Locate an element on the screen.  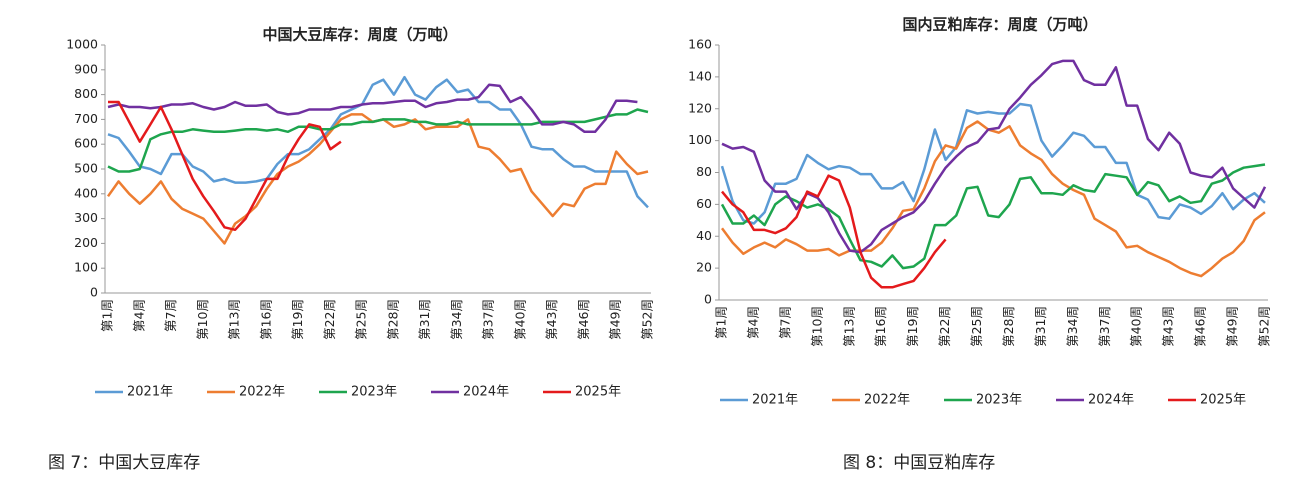
y-tick-label: 20 is located at coordinates (704, 267).